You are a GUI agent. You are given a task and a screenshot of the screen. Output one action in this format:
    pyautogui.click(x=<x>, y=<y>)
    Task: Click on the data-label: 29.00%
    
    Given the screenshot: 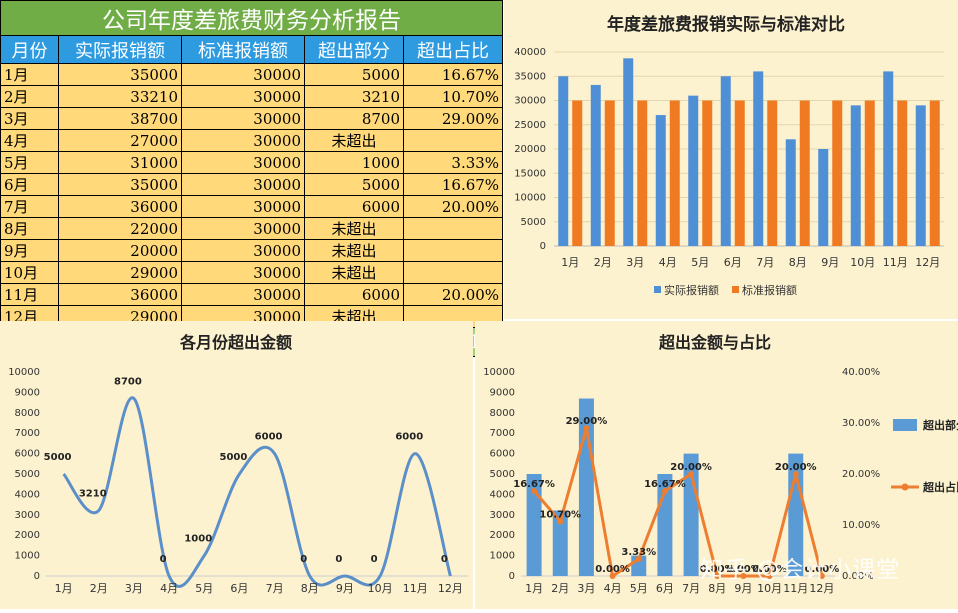 What is the action you would take?
    pyautogui.click(x=587, y=421)
    